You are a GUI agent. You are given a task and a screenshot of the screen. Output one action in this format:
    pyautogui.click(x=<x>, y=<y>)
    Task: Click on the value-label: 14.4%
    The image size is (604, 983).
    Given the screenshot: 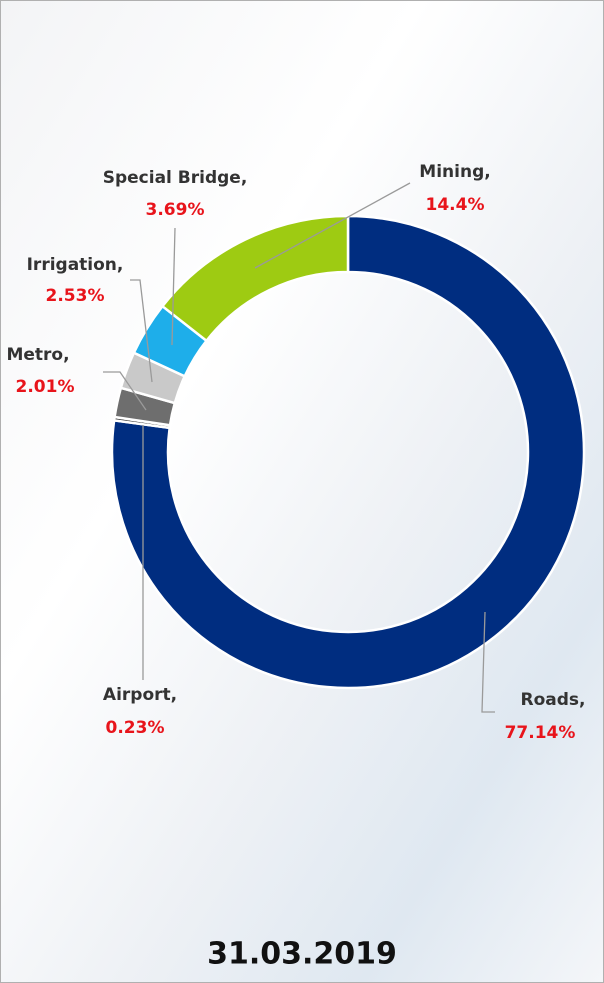 What is the action you would take?
    pyautogui.click(x=455, y=205)
    